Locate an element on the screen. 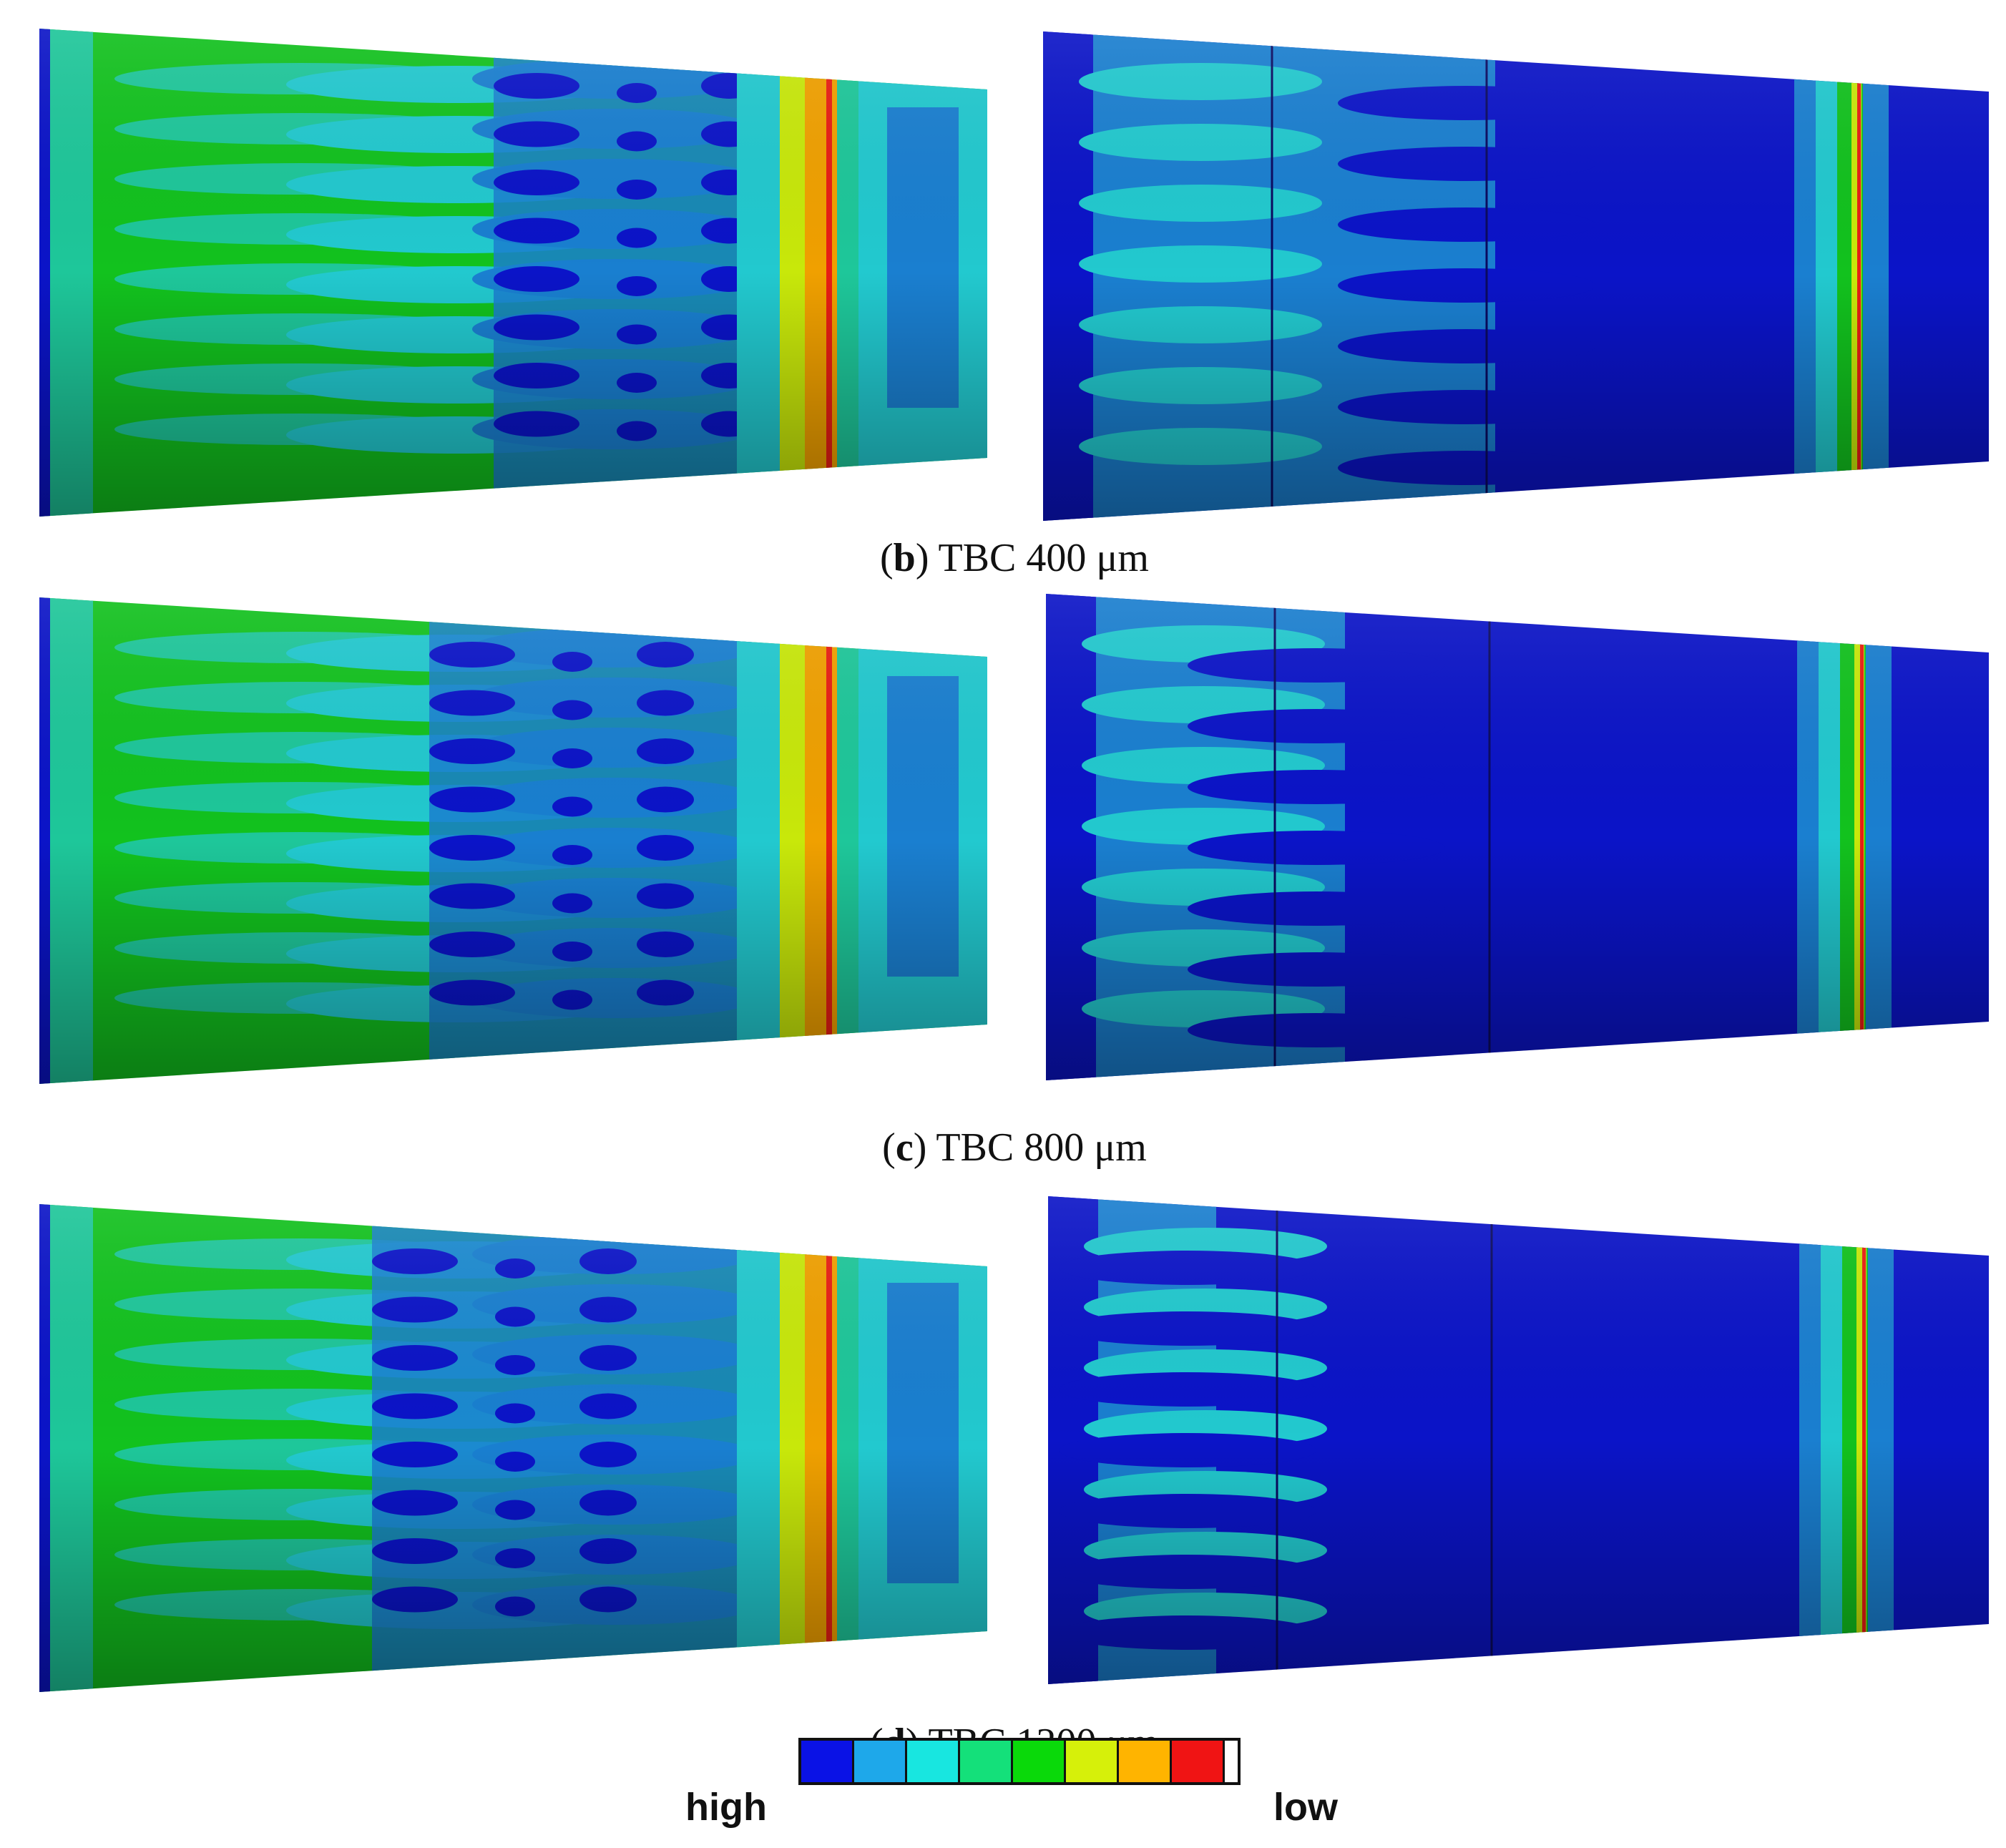 The width and height of the screenshot is (2006, 1848). caption-c-letter: c is located at coordinates (904, 1147).